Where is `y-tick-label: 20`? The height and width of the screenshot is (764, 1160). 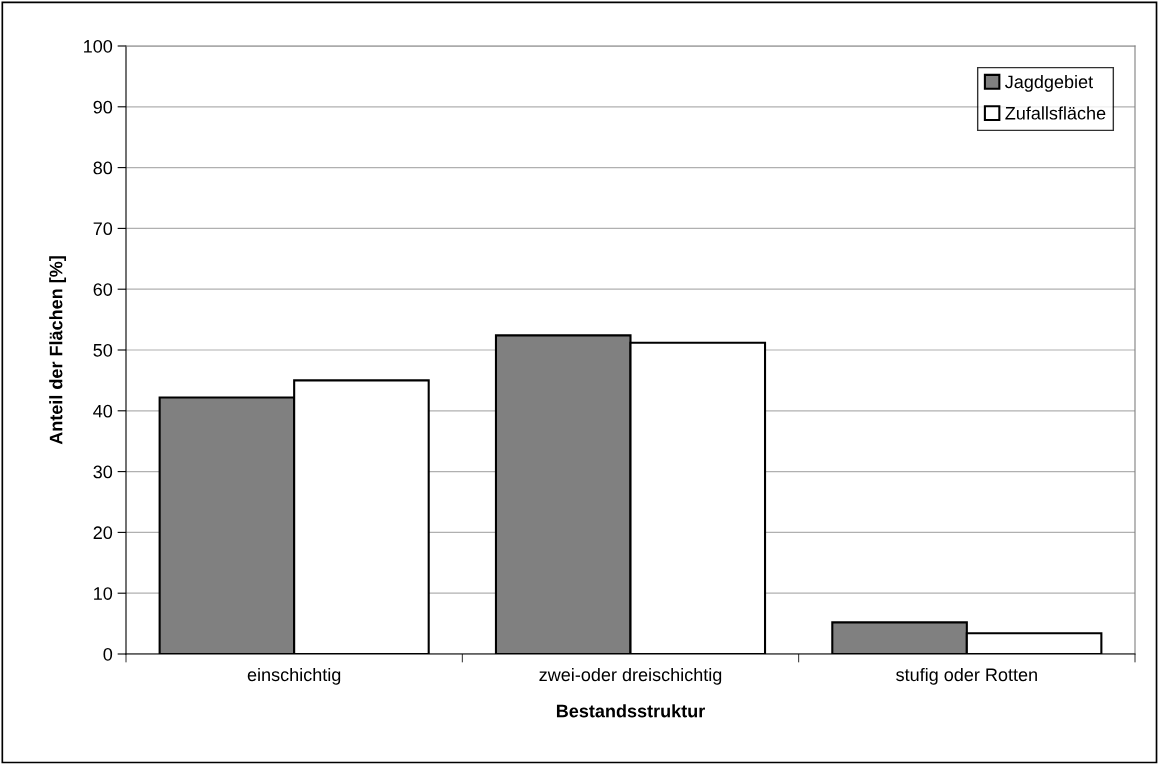 y-tick-label: 20 is located at coordinates (103, 533).